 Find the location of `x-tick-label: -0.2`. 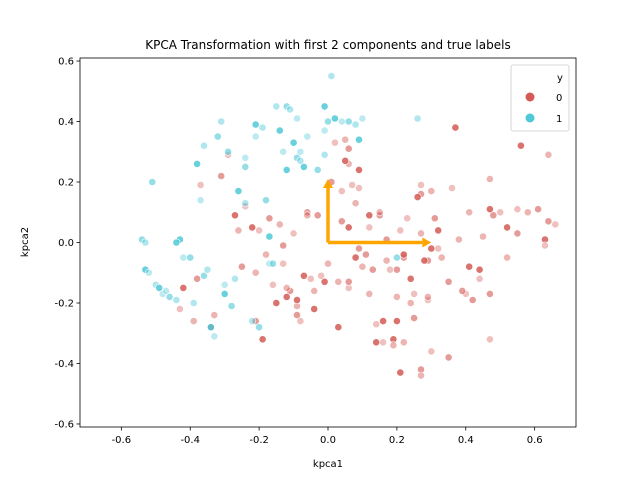

x-tick-label: -0.2 is located at coordinates (259, 440).